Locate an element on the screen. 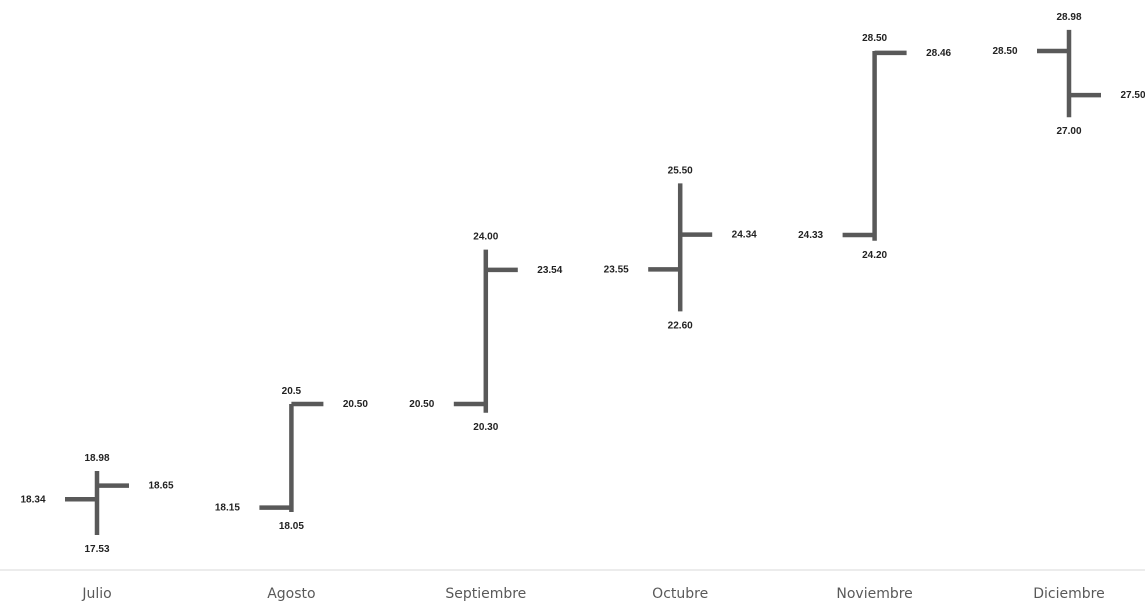  category-label-agosto: Agosto is located at coordinates (291, 594).